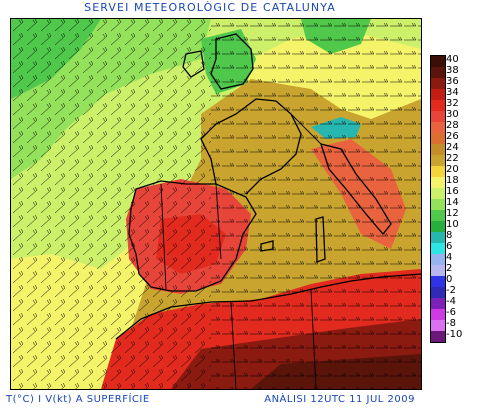 The height and width of the screenshot is (415, 485). What do you see at coordinates (449, 246) in the screenshot?
I see `legend-label: 6` at bounding box center [449, 246].